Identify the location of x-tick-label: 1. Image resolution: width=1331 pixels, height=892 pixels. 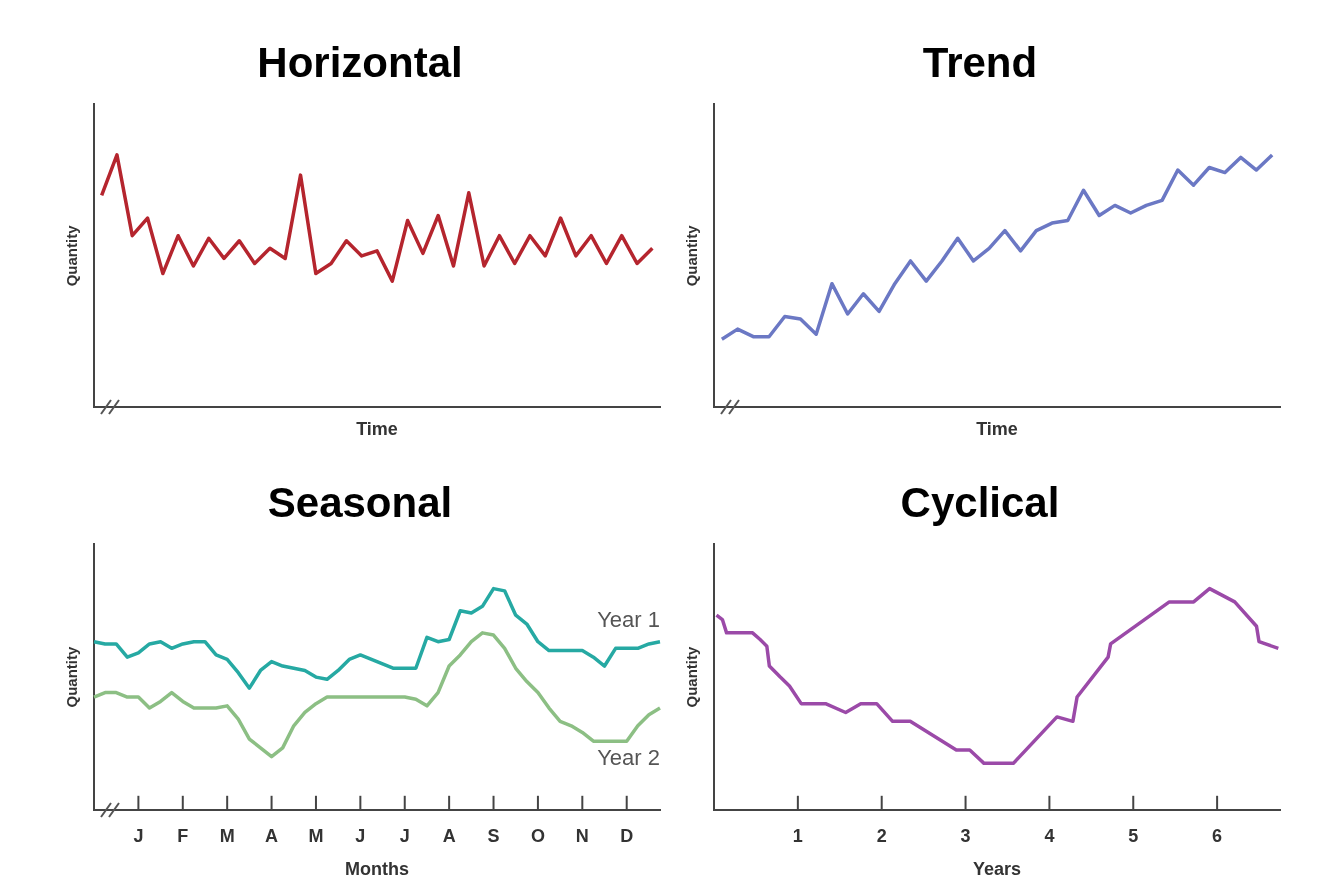
(797, 835).